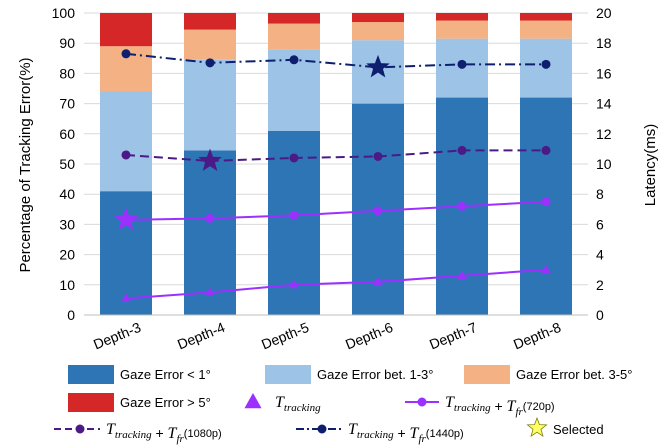  I want to click on y-tick-label-right: 4, so click(600, 255).